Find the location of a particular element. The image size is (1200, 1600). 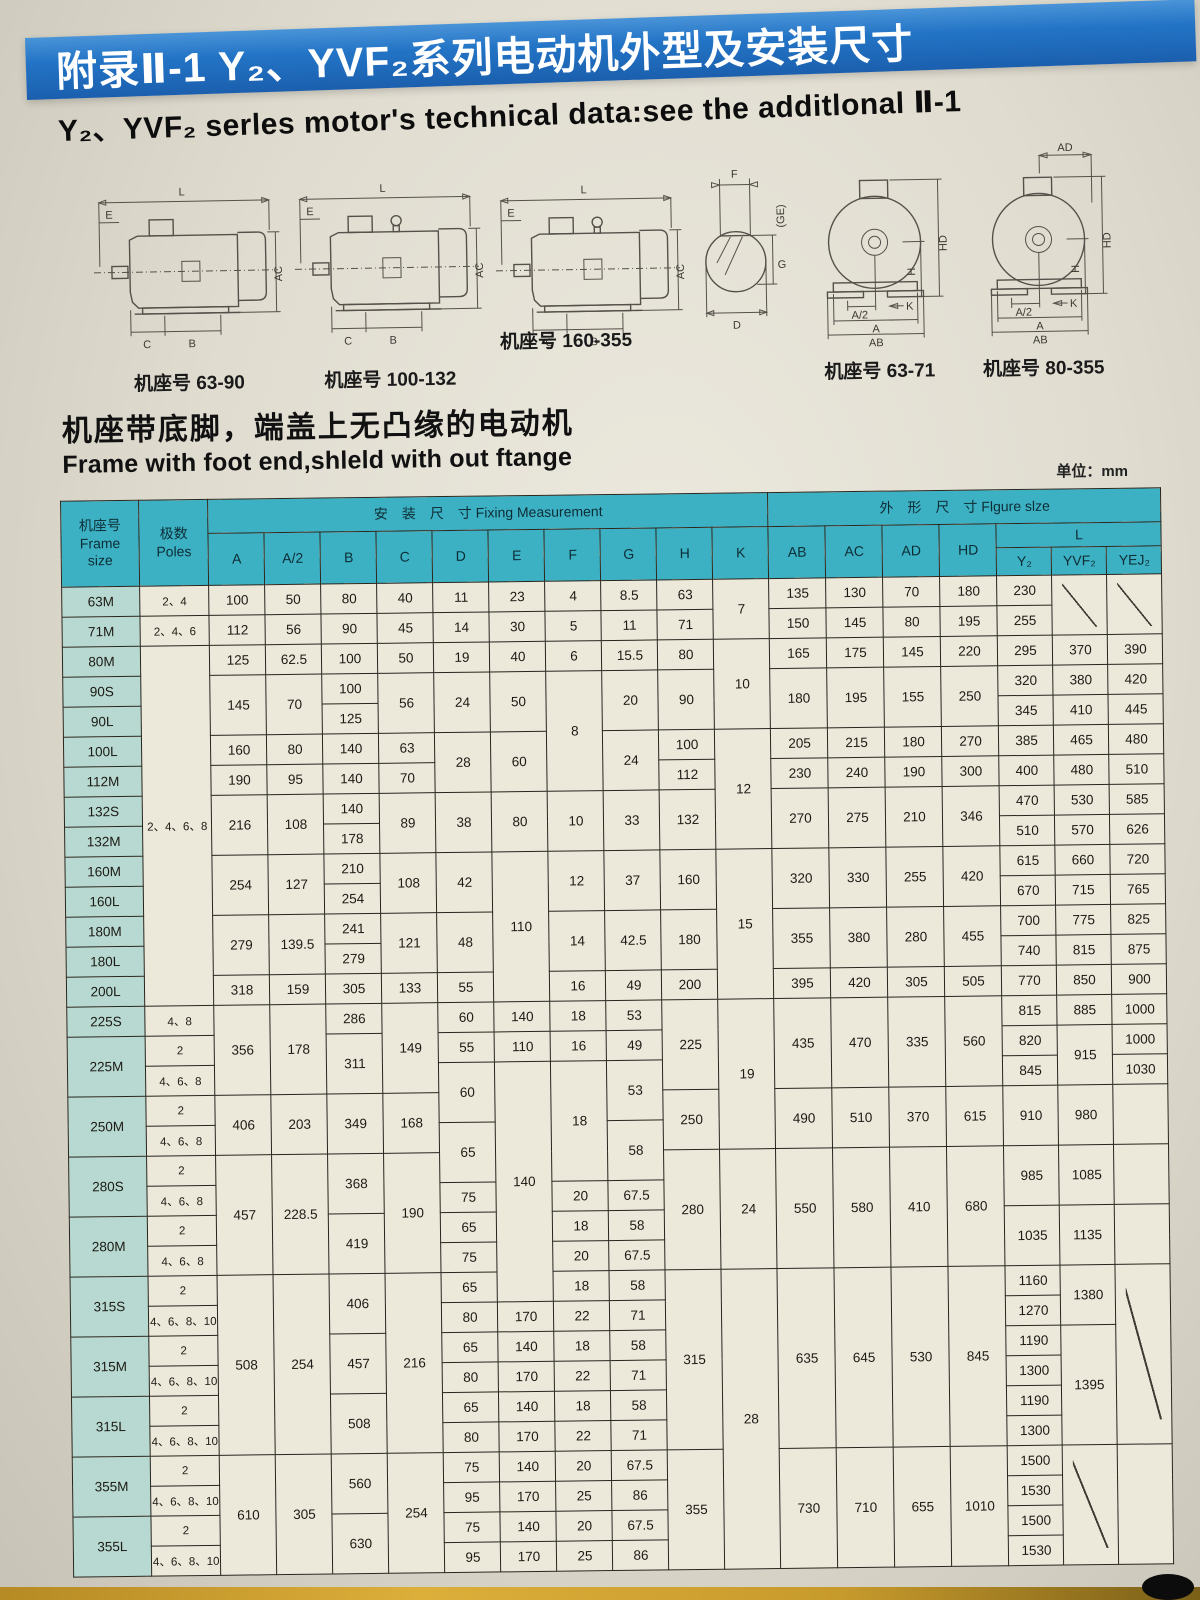

dimension-value-cell: 230 is located at coordinates (1025, 590).